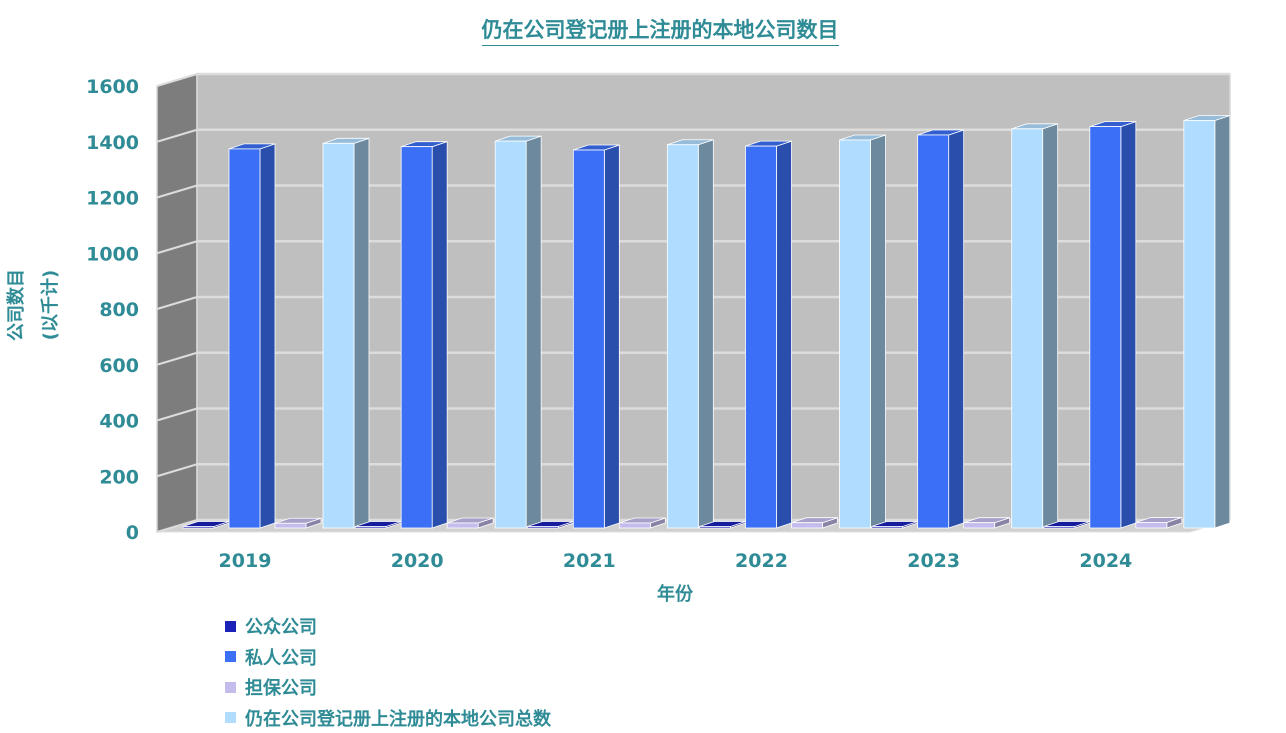 The width and height of the screenshot is (1286, 733). Describe the element at coordinates (119, 422) in the screenshot. I see `y-tick-label: 400` at that location.